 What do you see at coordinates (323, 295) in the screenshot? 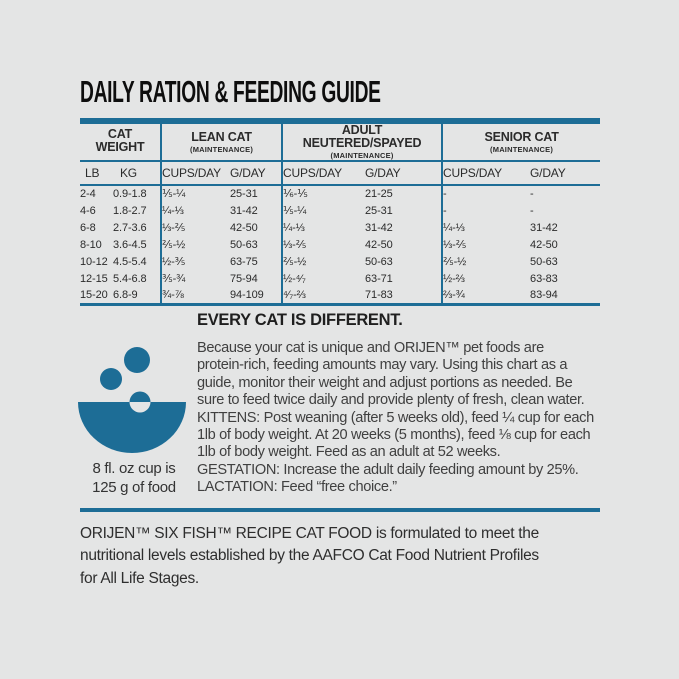
I see `table-cell: ⁴⁄₇-⅔` at bounding box center [323, 295].